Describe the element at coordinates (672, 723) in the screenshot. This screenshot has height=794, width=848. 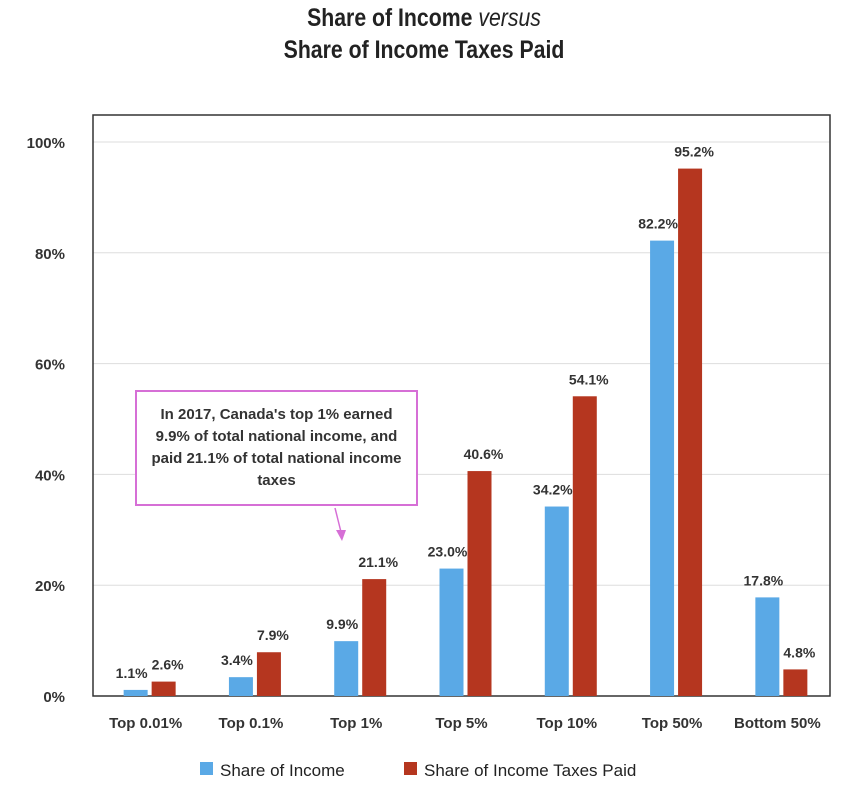
I see `x-tick-label: Top 50%` at that location.